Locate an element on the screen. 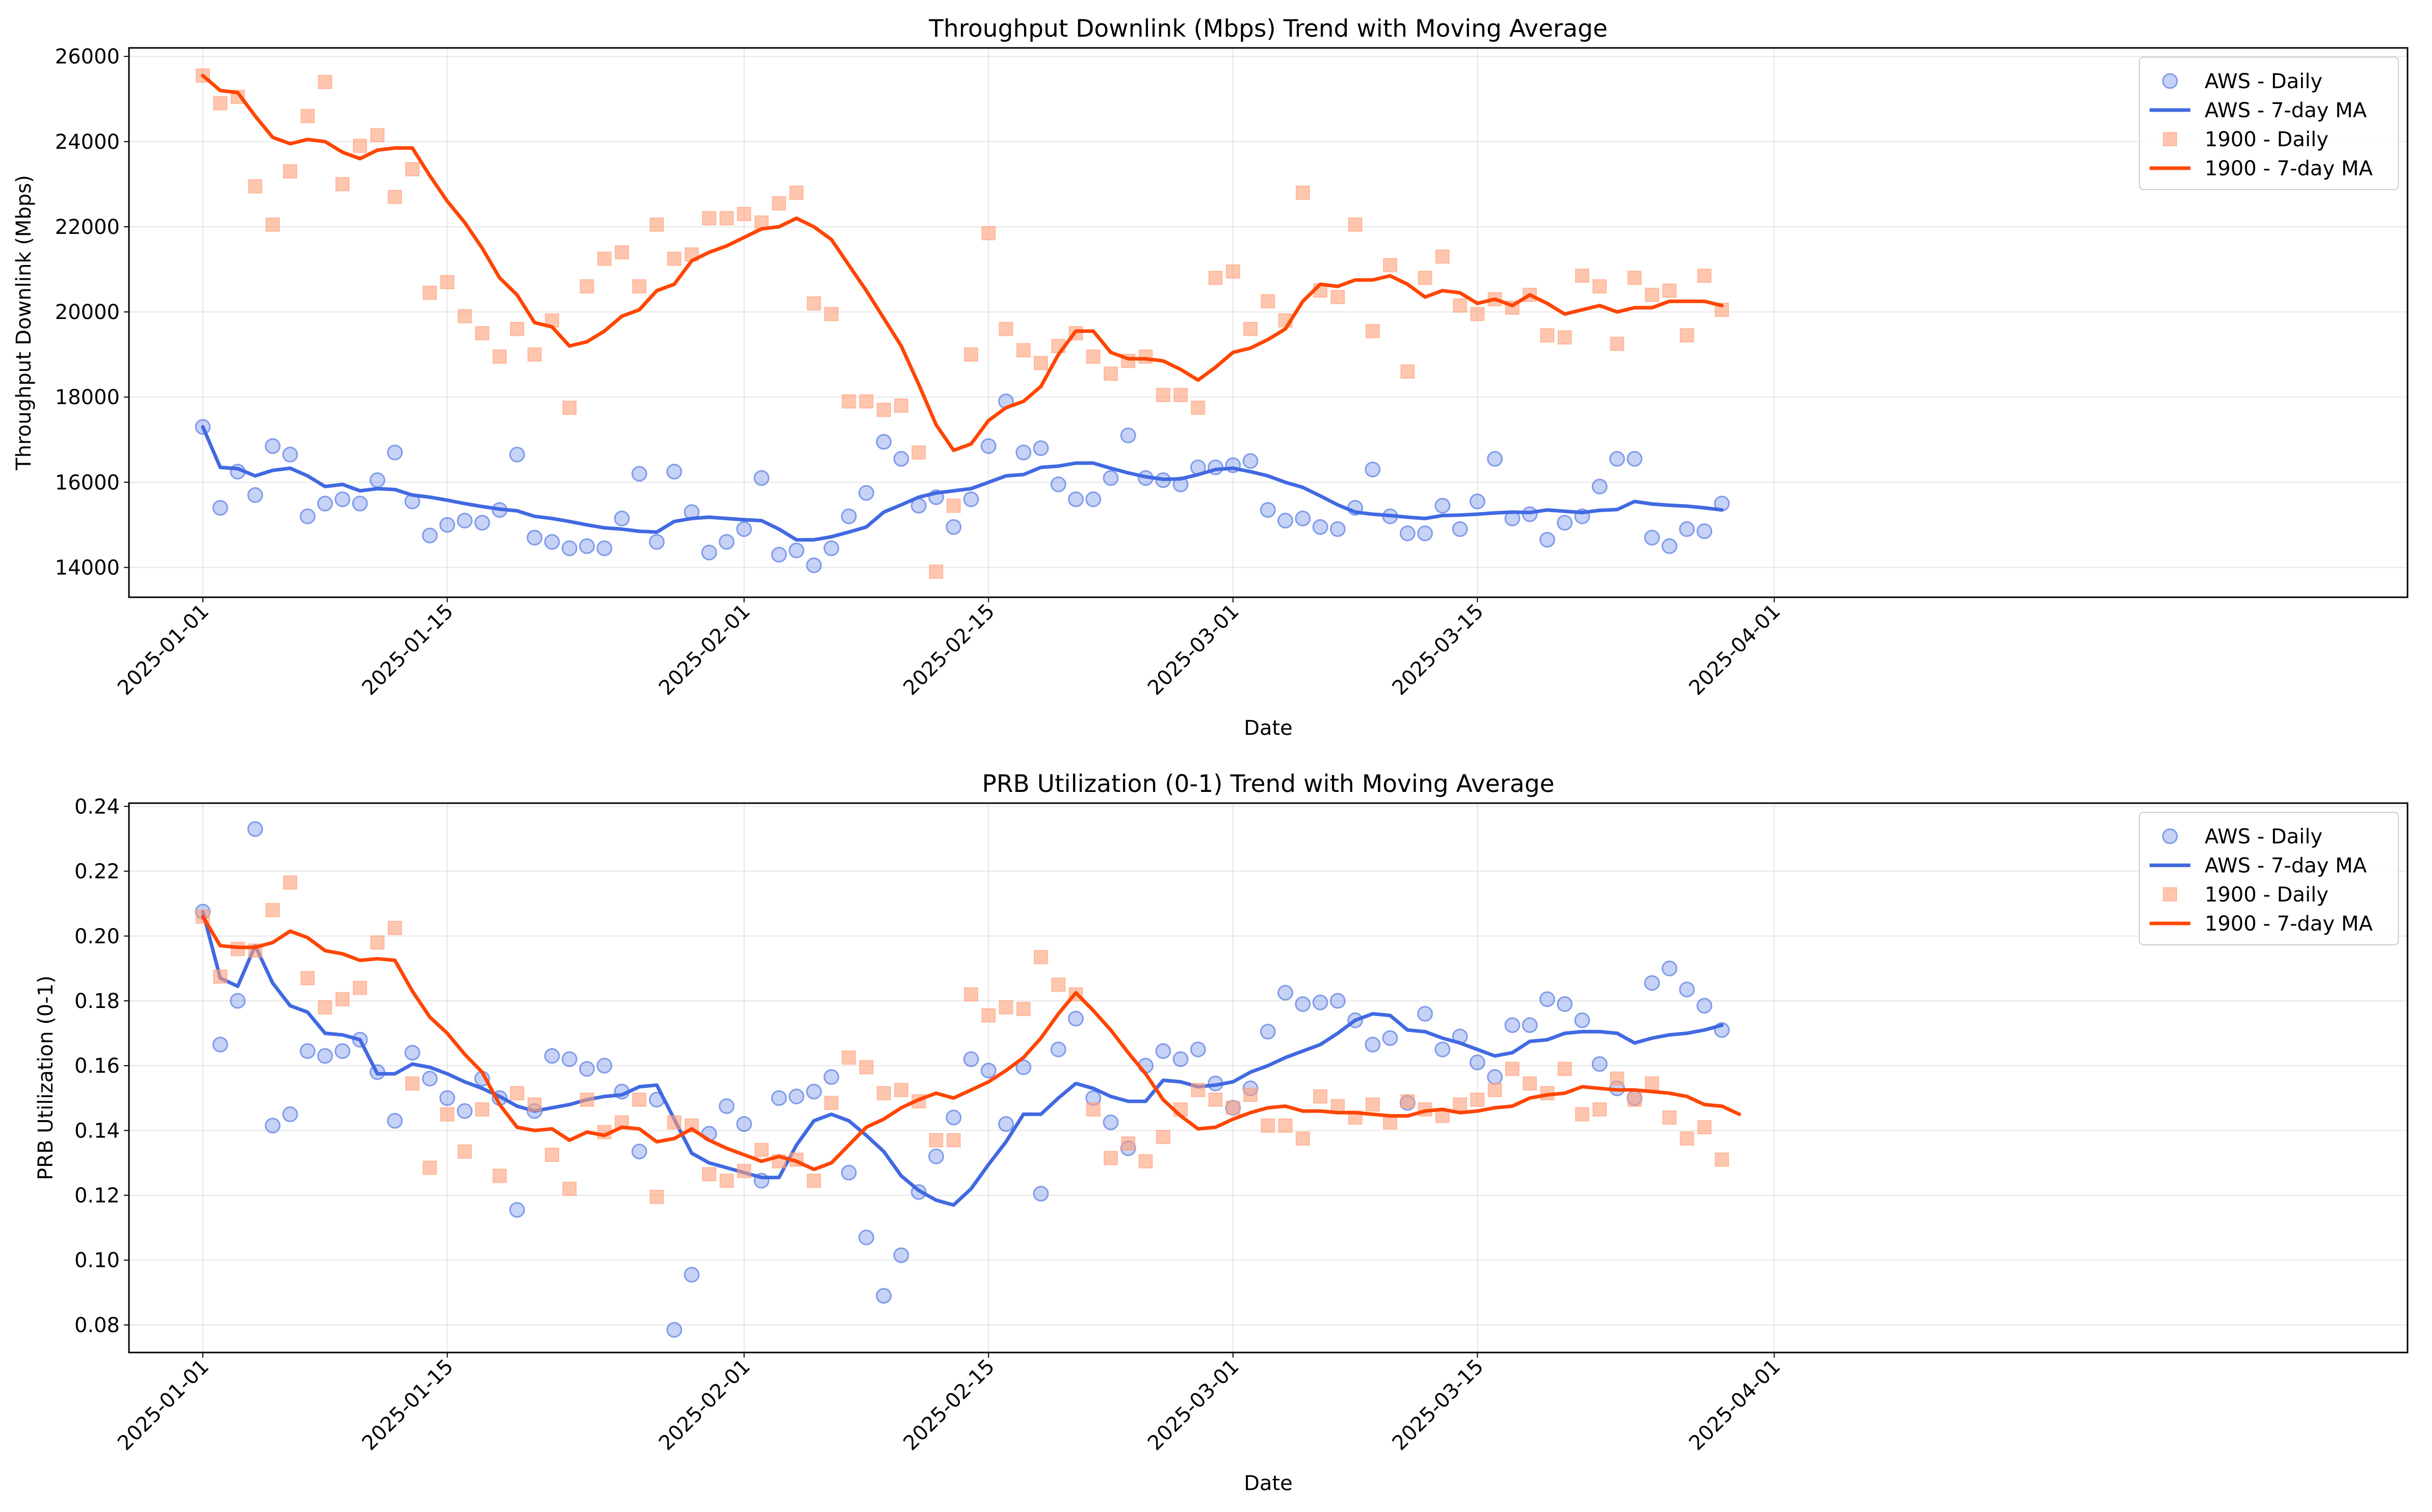 This screenshot has width=2432, height=1512. legend-circle-swatch is located at coordinates (2170, 81).